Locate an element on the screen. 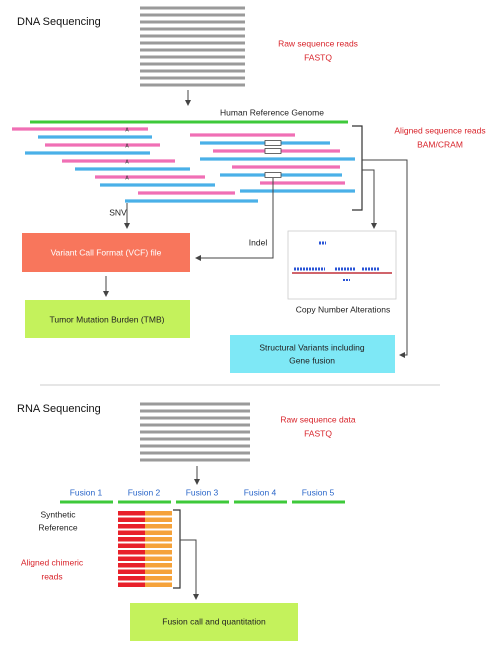  raw-reads-label: FASTQ is located at coordinates (318, 57).